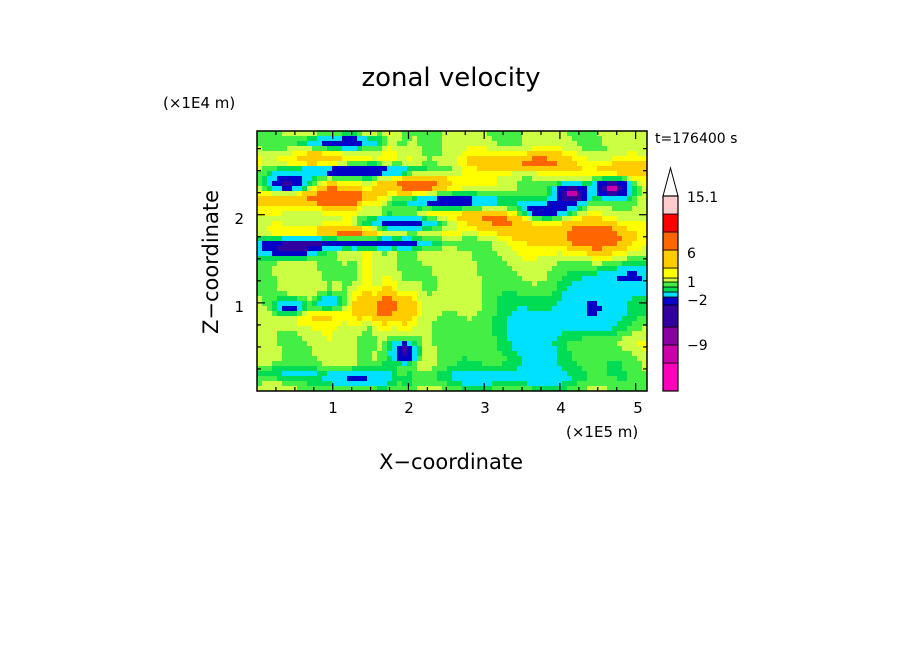 This screenshot has height=654, width=904. I want to click on x-tick-label: 4, so click(561, 408).